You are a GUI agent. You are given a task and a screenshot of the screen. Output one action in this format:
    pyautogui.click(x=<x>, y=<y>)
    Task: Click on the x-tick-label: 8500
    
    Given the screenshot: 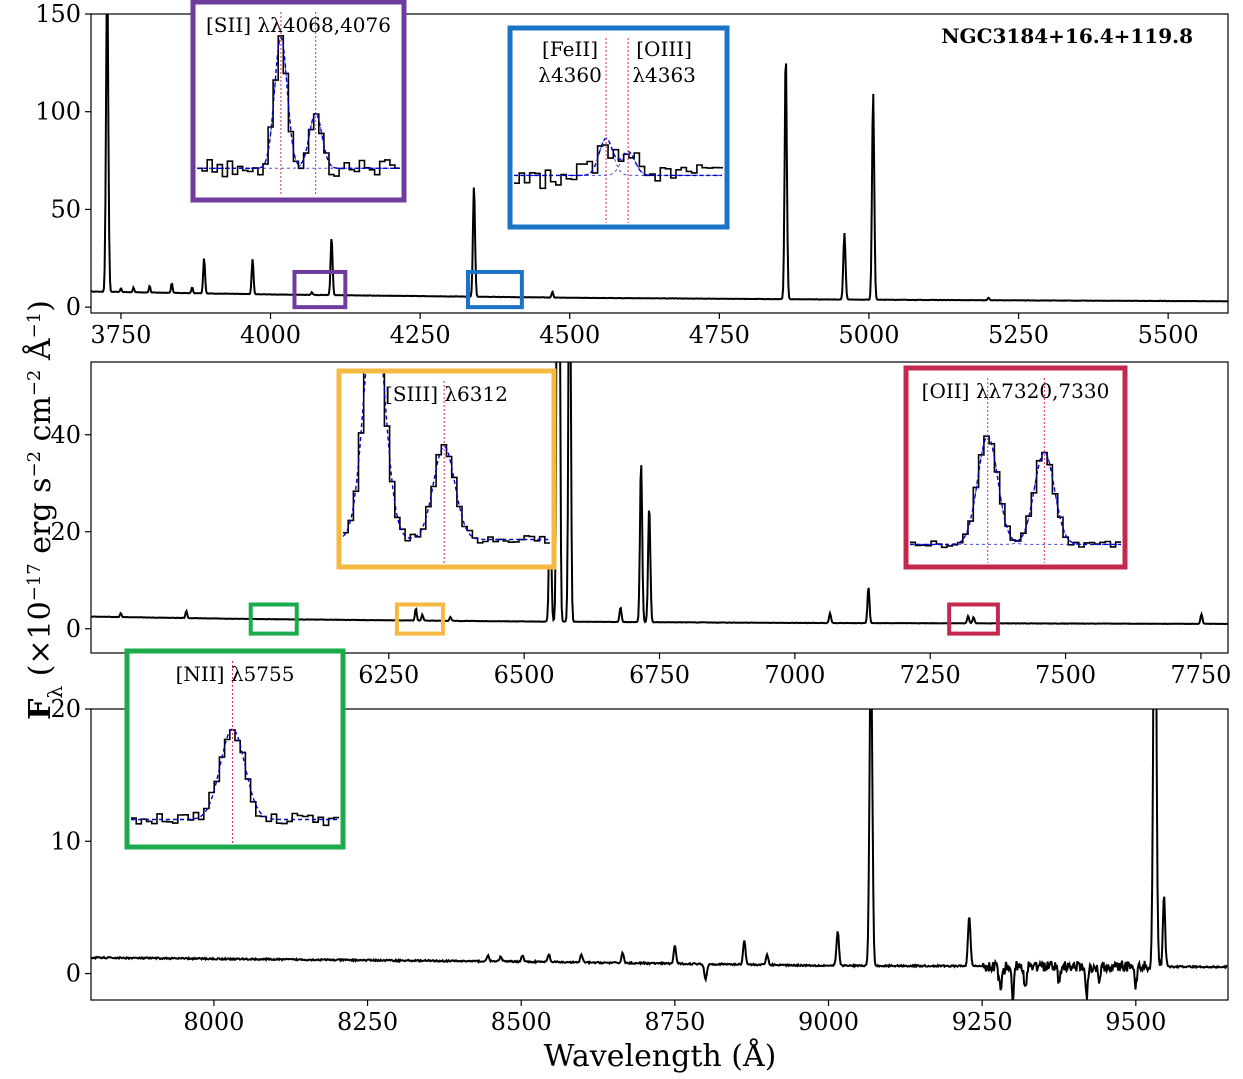 What is the action you would take?
    pyautogui.click(x=521, y=1022)
    